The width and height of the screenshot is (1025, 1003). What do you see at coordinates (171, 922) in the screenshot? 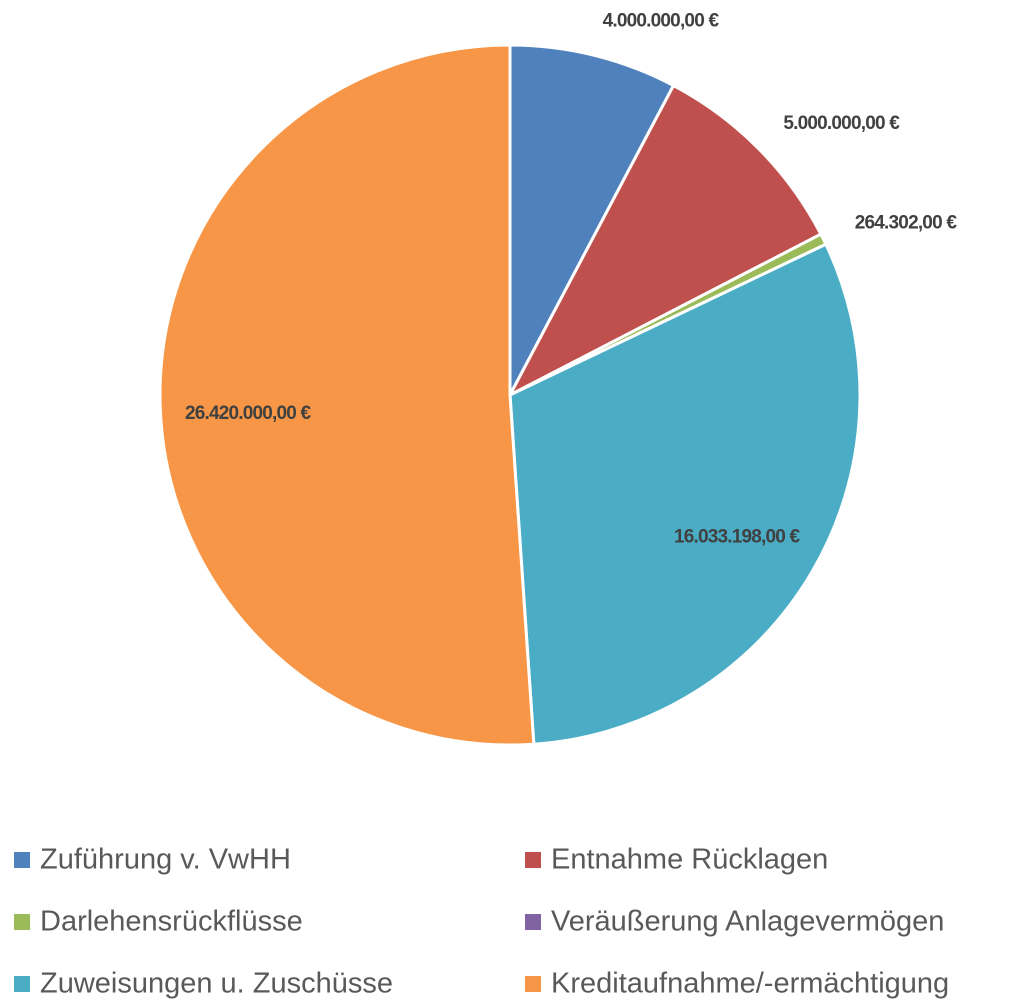
I see `legend-label: Darlehensrückflüsse` at bounding box center [171, 922].